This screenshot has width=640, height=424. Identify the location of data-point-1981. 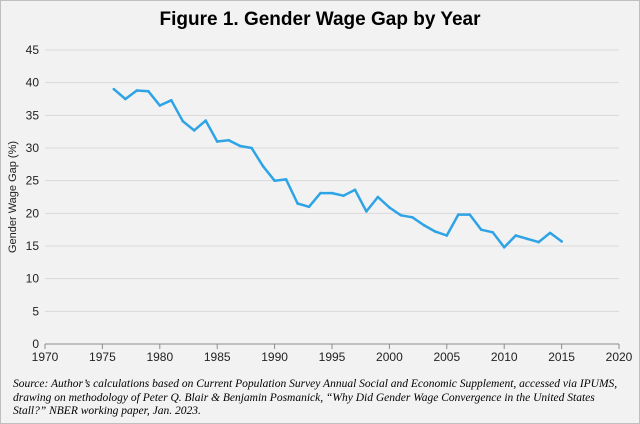
(171, 100).